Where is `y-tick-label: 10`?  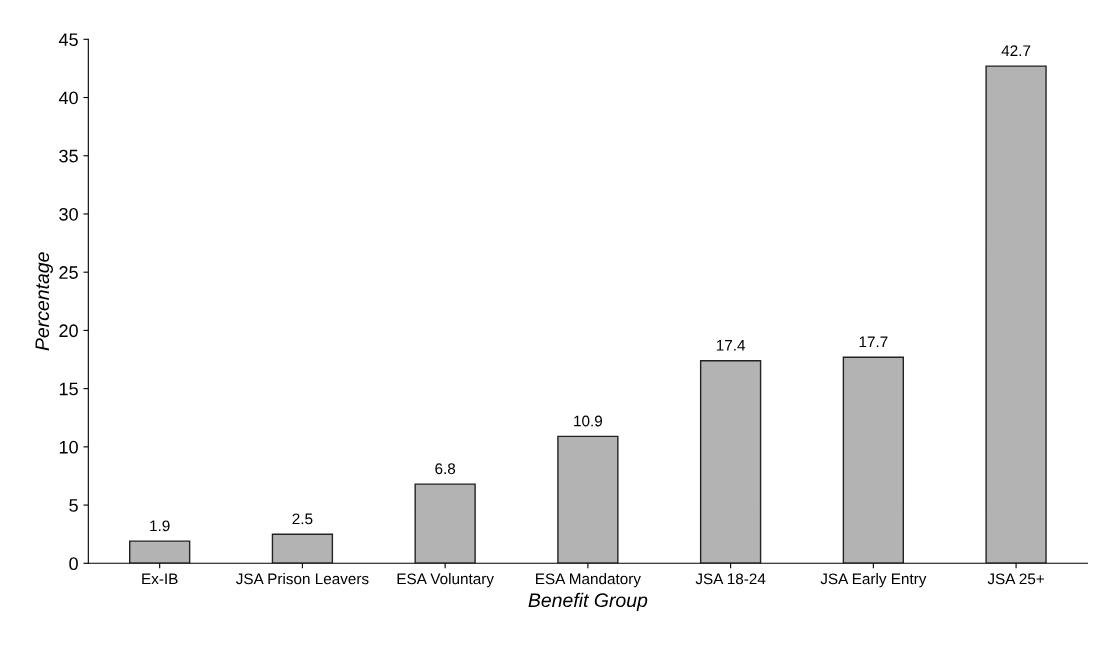 y-tick-label: 10 is located at coordinates (68, 447).